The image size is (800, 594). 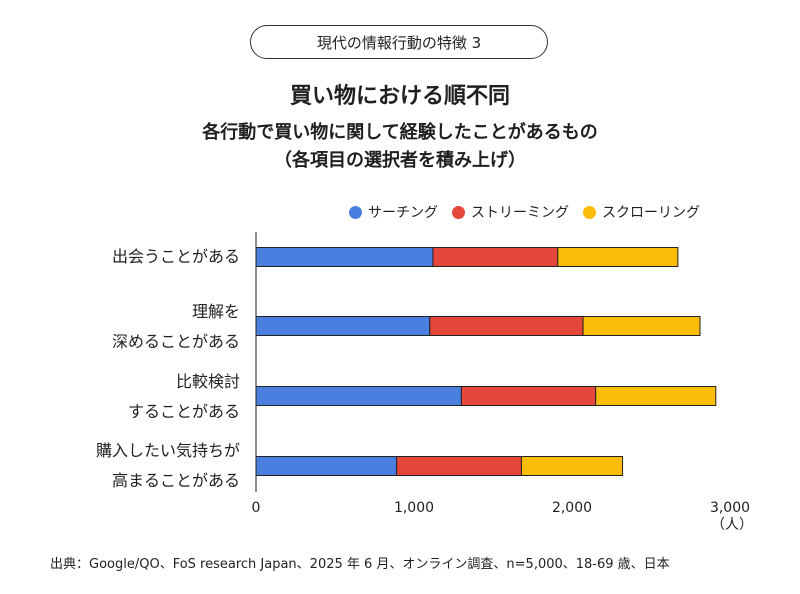 I want to click on legend-item-streaming: ストリーミング, so click(x=510, y=212).